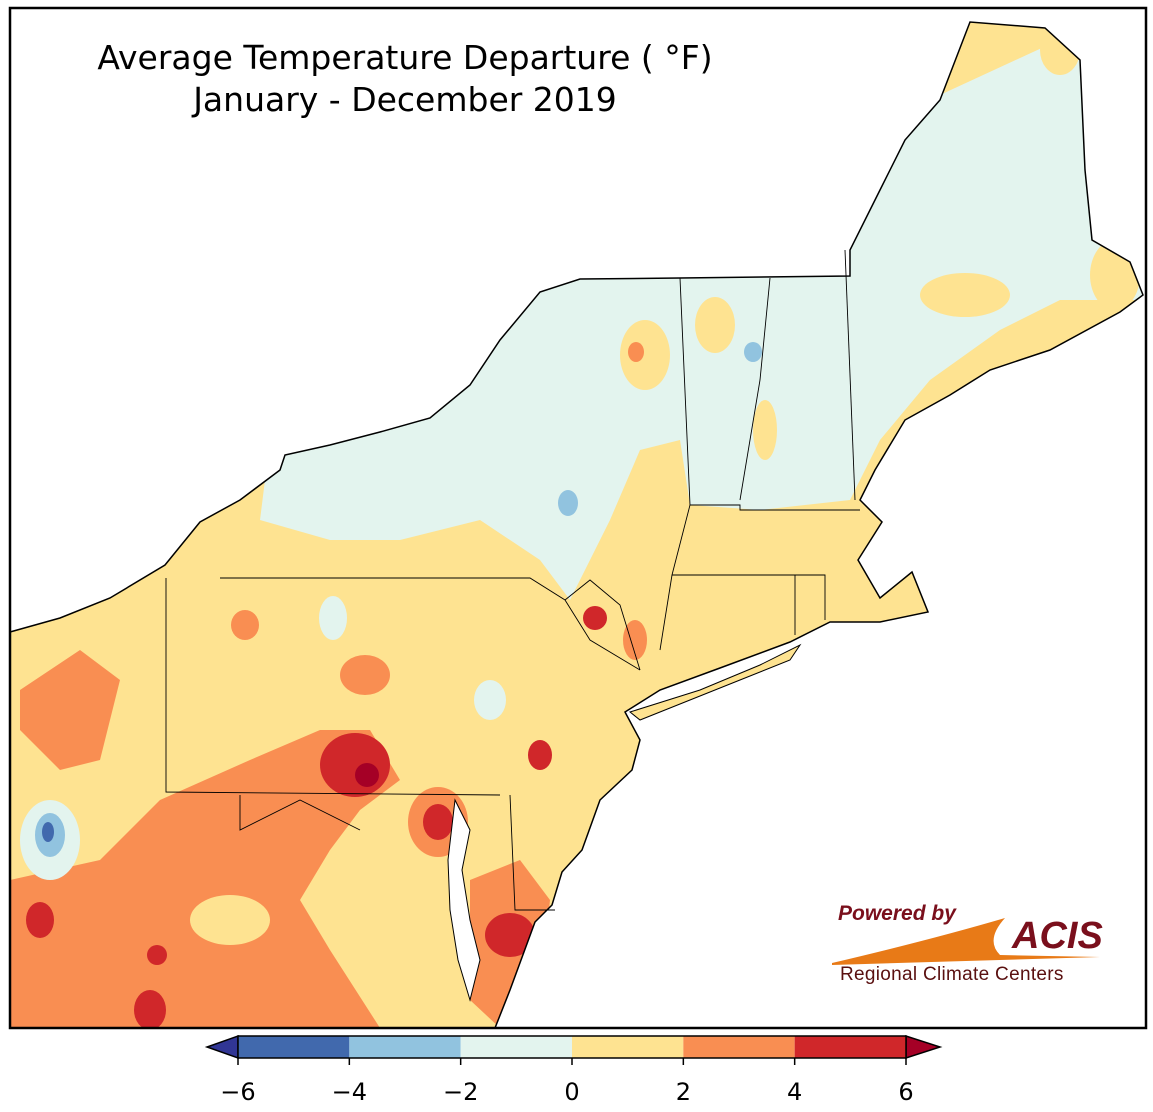 The image size is (1153, 1112). What do you see at coordinates (221, 1047) in the screenshot?
I see `colorbar-under-arrow` at bounding box center [221, 1047].